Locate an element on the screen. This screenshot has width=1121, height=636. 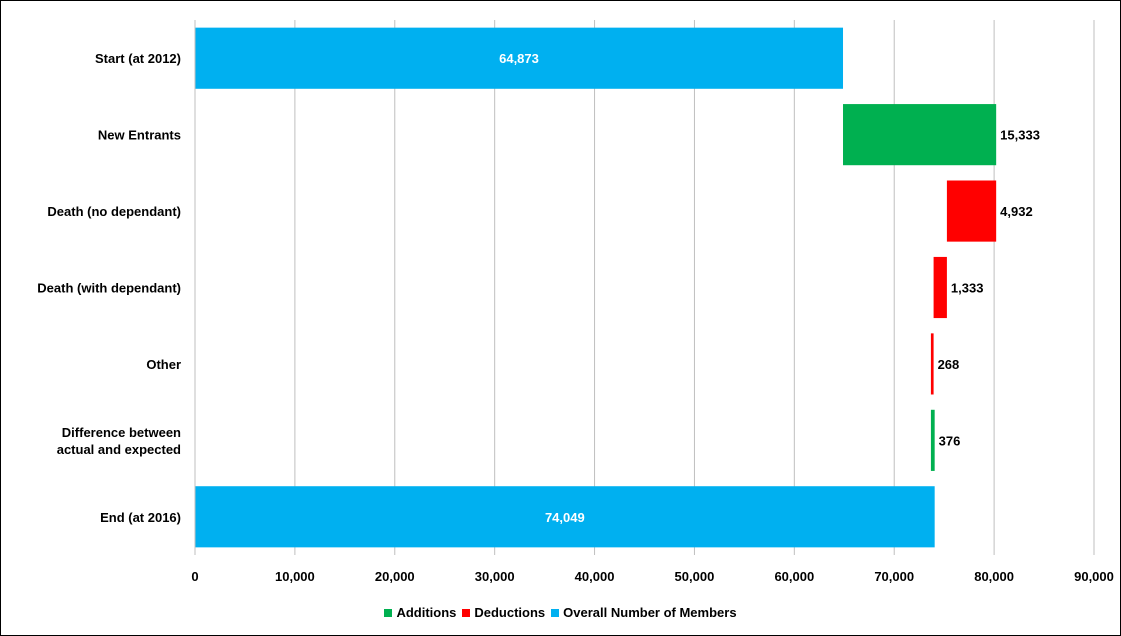
x-tick-label: 30,000 is located at coordinates (495, 576).